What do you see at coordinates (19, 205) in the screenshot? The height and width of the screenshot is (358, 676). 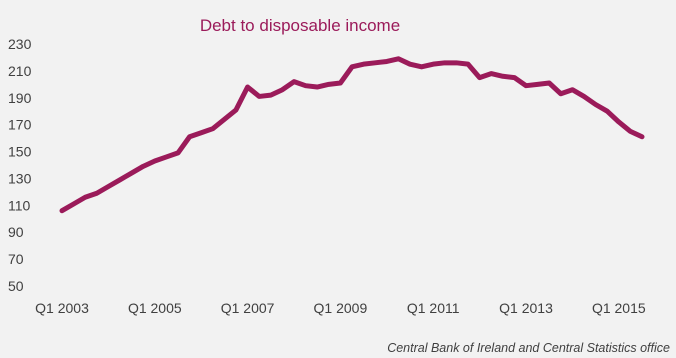 I see `y-tick-label: 110` at bounding box center [19, 205].